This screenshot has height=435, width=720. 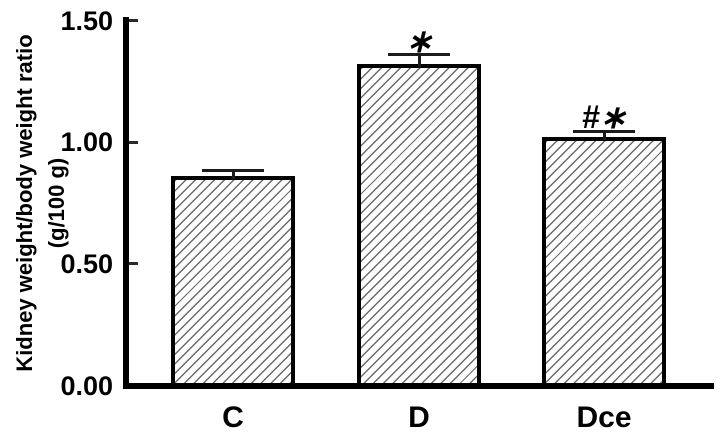 I want to click on error-bar-cap-dce, so click(x=604, y=131).